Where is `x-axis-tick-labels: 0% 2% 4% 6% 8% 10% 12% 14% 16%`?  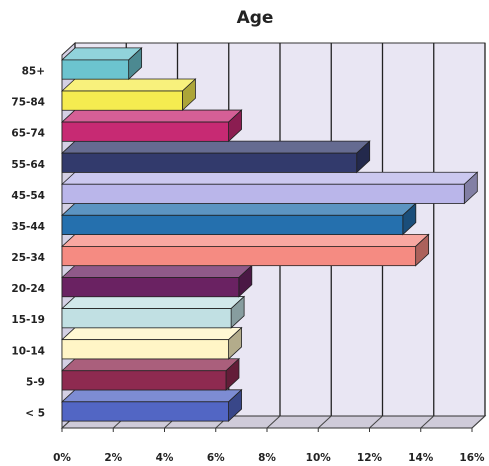 x-axis-tick-labels: 0% 2% 4% 6% 8% 10% 12% 14% 16% is located at coordinates (269, 458).